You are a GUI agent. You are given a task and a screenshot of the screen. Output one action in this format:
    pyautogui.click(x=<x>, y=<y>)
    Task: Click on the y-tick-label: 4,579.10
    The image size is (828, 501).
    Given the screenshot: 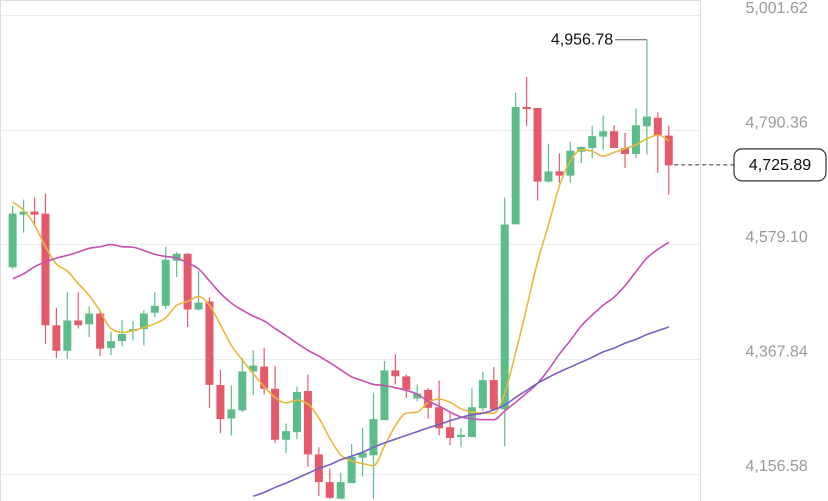 What is the action you would take?
    pyautogui.click(x=777, y=237)
    